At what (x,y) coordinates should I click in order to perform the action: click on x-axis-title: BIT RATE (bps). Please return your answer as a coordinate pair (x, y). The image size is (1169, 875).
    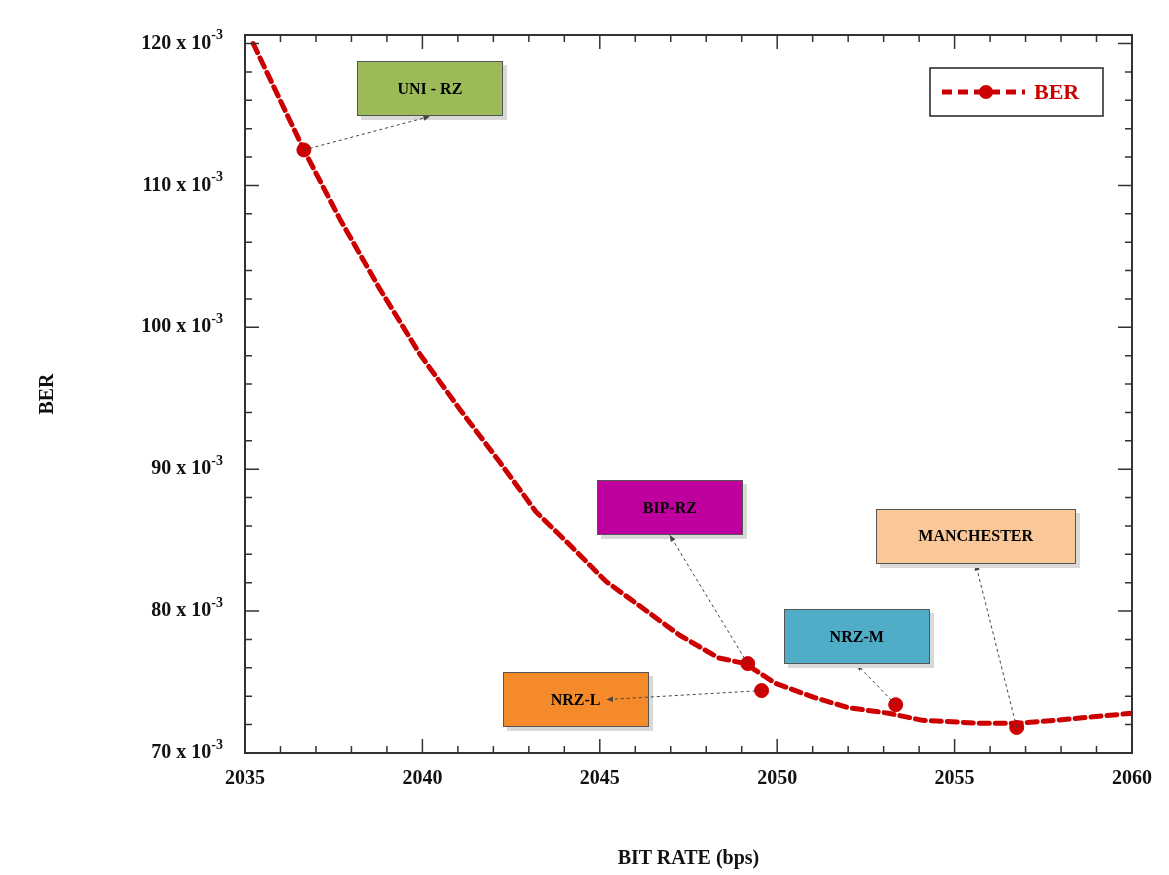
    Looking at the image, I should click on (688, 858).